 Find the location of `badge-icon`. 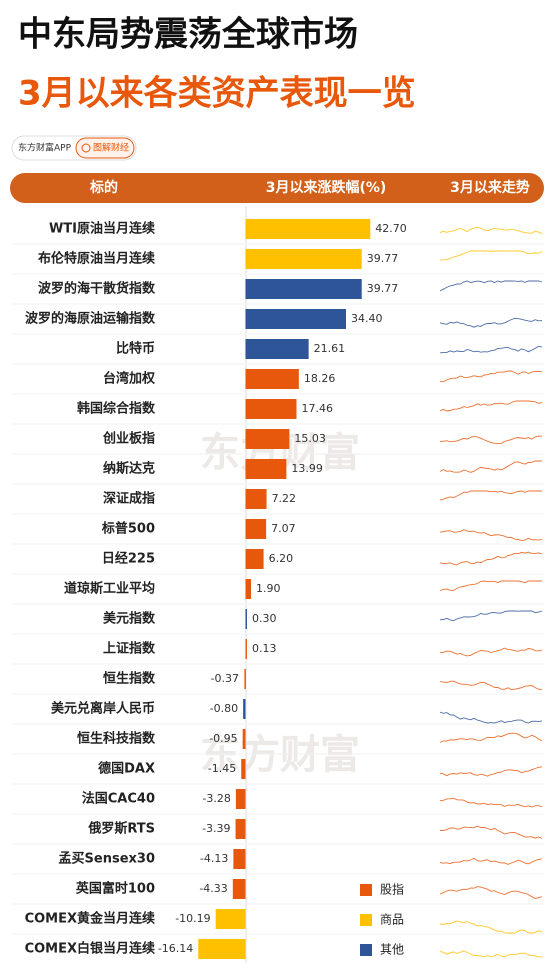

badge-icon is located at coordinates (86, 148).